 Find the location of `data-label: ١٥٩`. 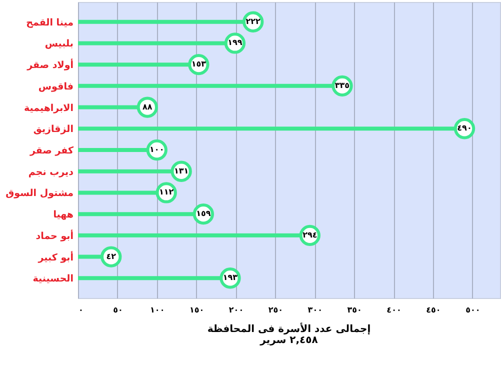

data-label: ١٥٩ is located at coordinates (203, 213).